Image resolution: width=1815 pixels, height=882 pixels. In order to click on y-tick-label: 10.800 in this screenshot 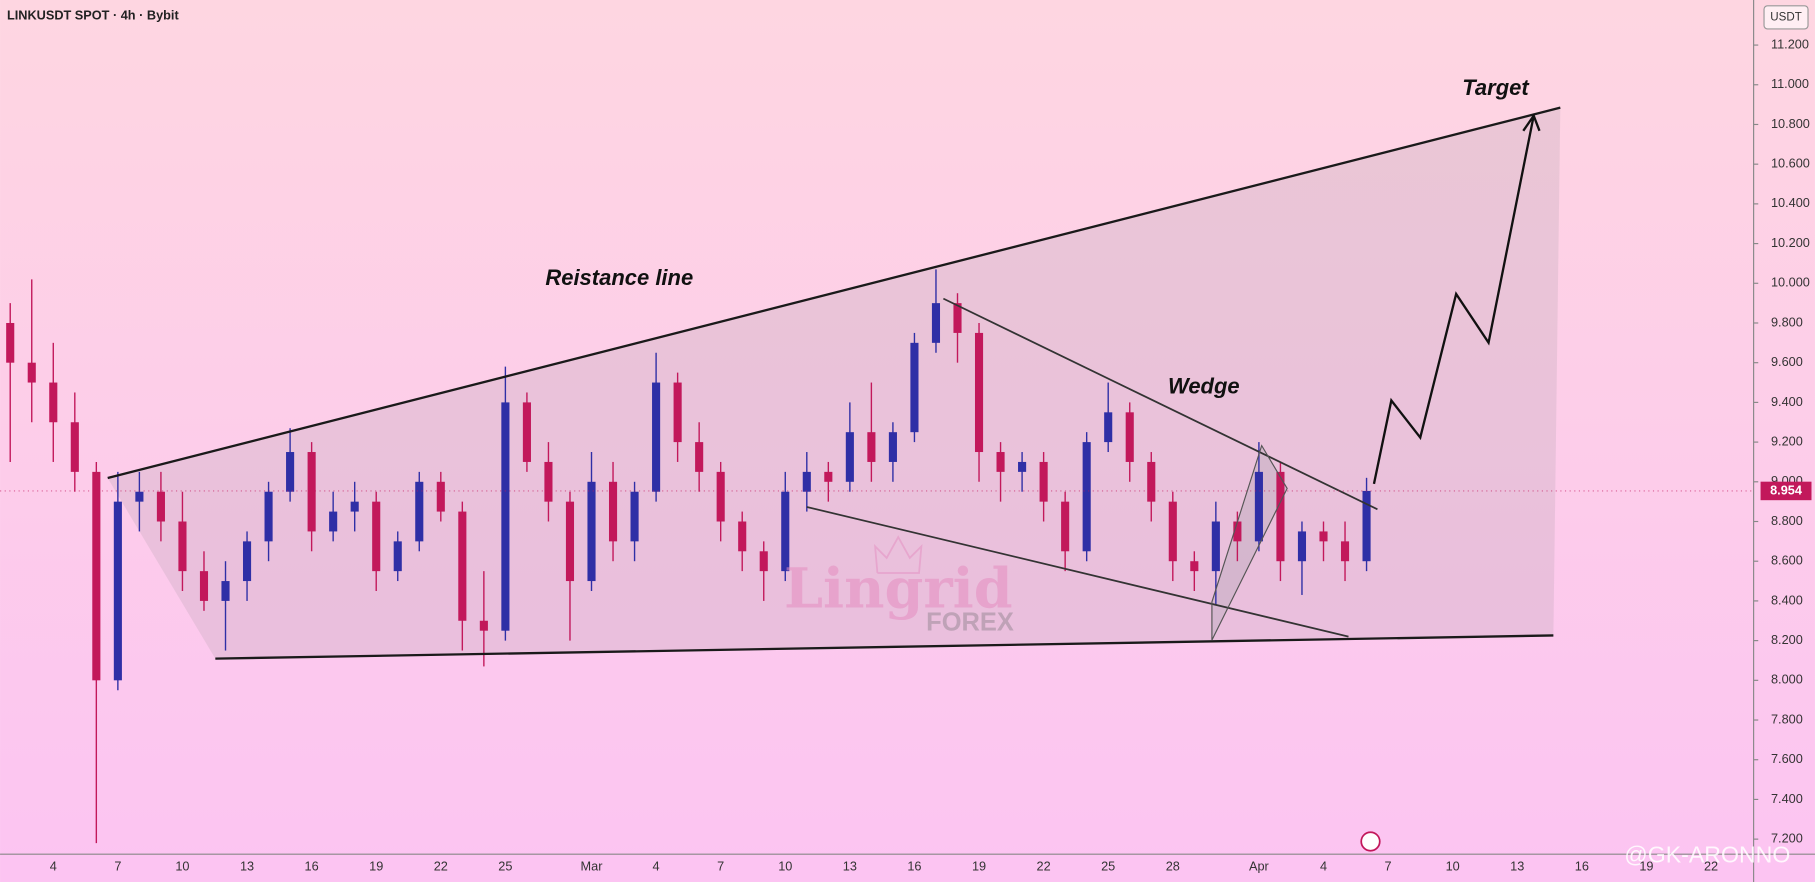, I will do `click(1790, 123)`.